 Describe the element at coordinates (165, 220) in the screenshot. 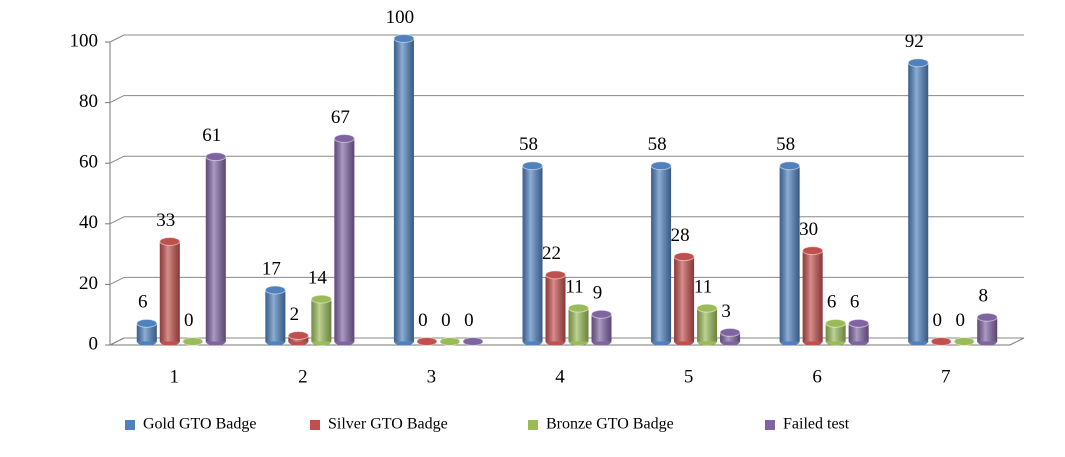

I see `value-label: 33` at that location.